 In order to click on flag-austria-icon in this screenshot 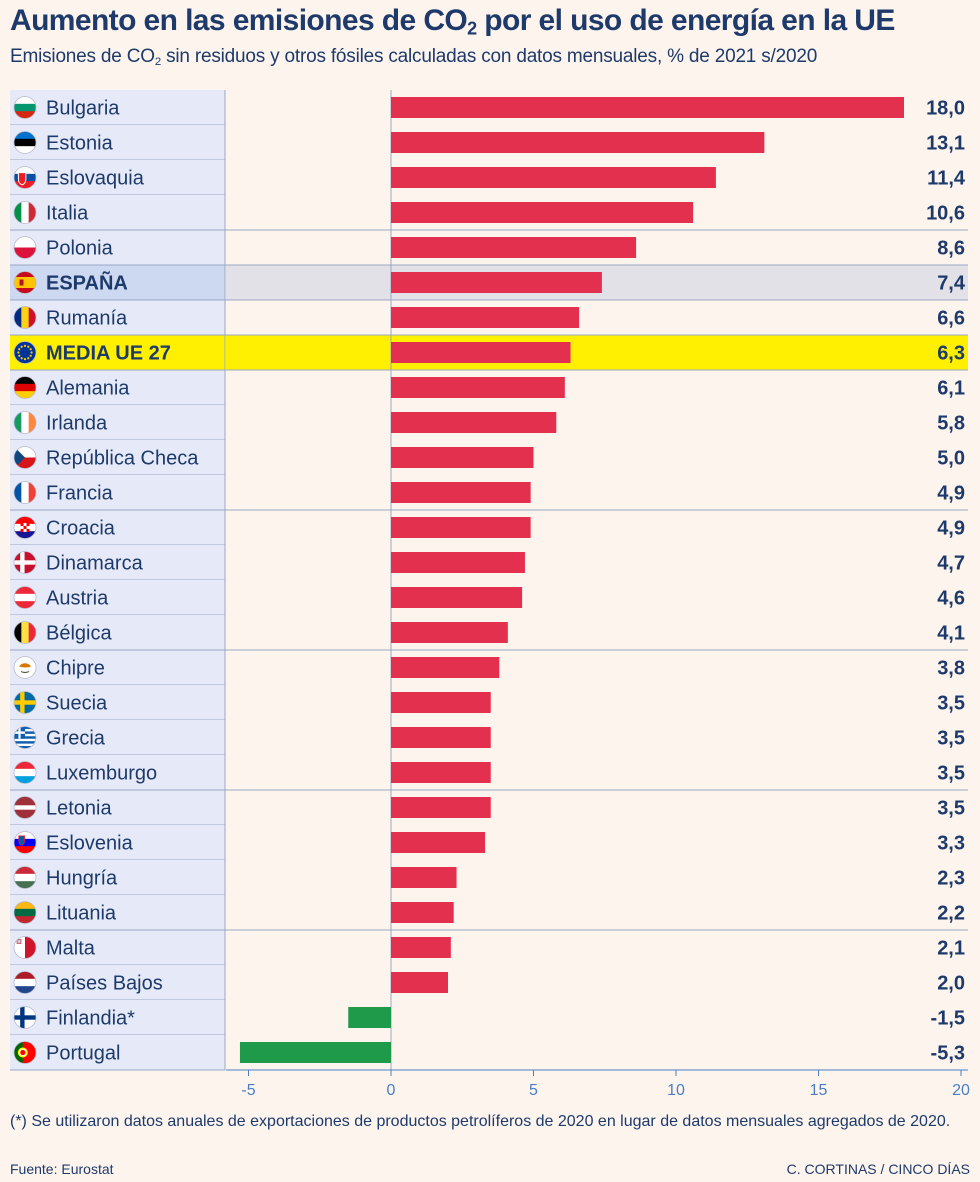, I will do `click(25, 597)`.